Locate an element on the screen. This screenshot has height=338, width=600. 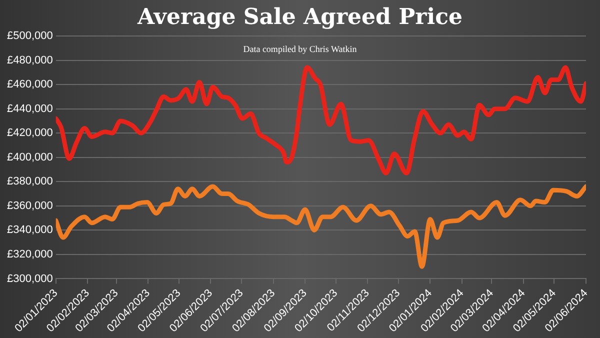
y-tick-label: £340,000 is located at coordinates (29, 230).